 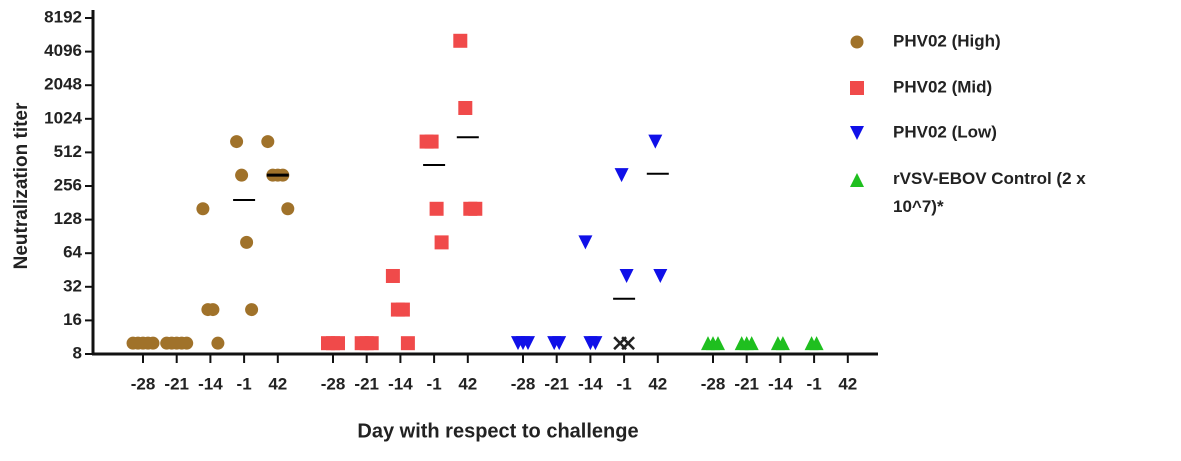 I want to click on y-tick-label: 128, so click(x=68, y=218).